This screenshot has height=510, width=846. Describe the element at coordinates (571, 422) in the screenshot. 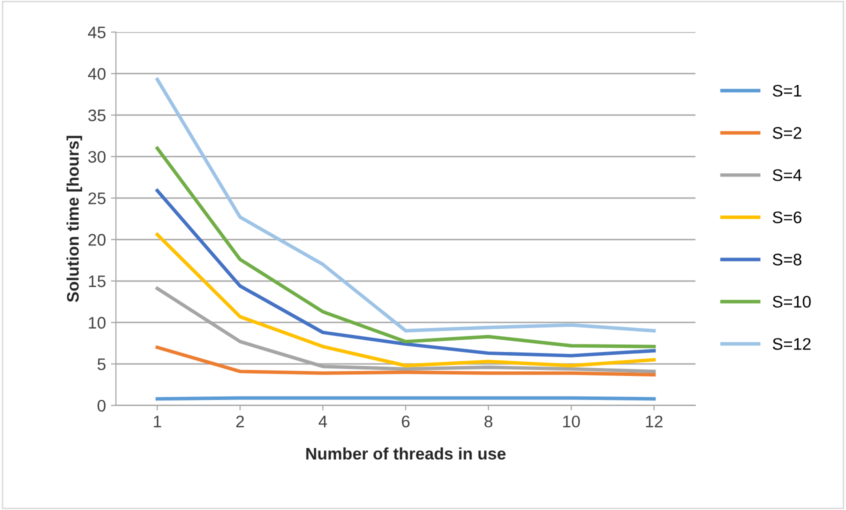

I see `x-tick-label: 10` at that location.